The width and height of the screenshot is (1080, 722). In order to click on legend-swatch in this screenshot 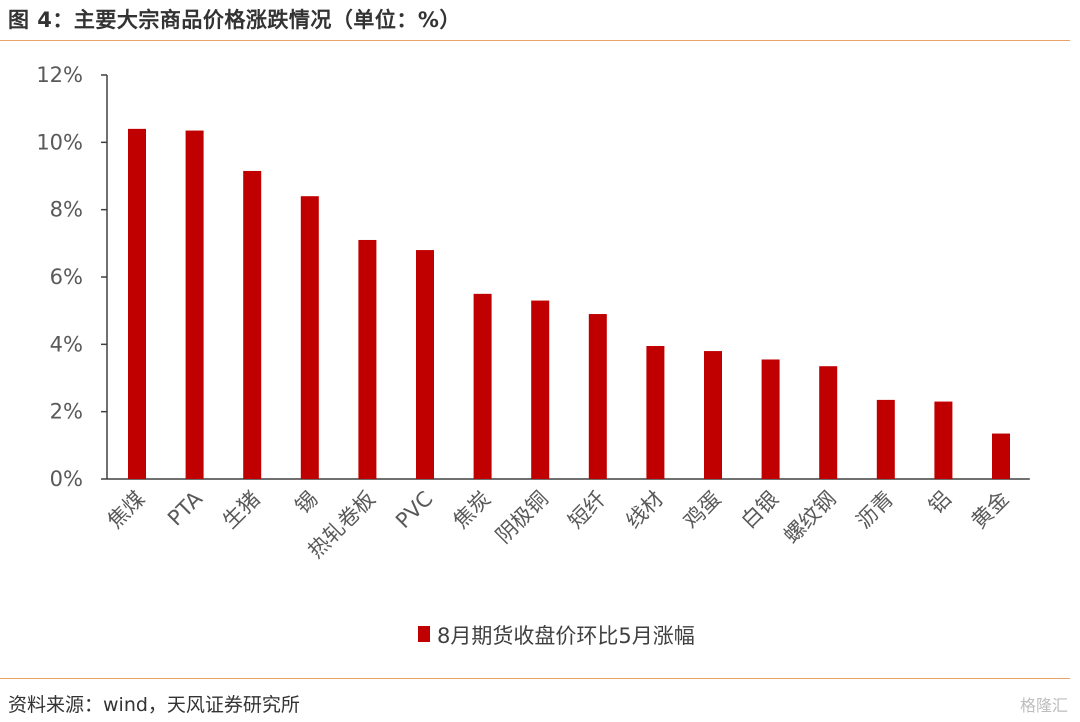, I will do `click(424, 634)`.